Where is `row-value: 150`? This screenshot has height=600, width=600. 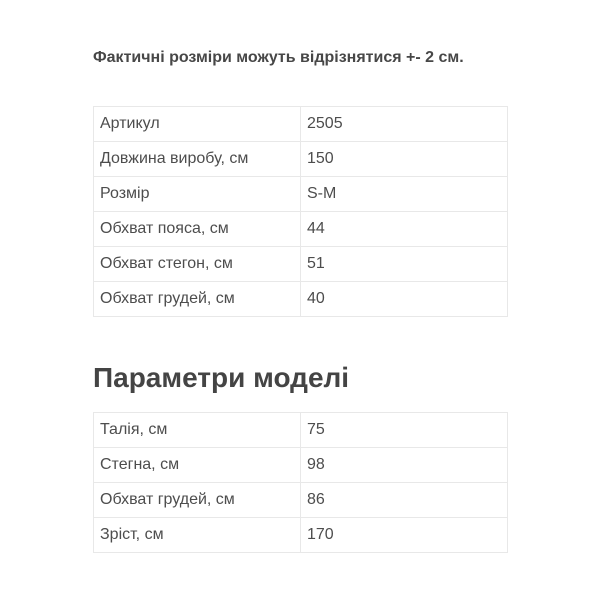 row-value: 150 is located at coordinates (404, 159).